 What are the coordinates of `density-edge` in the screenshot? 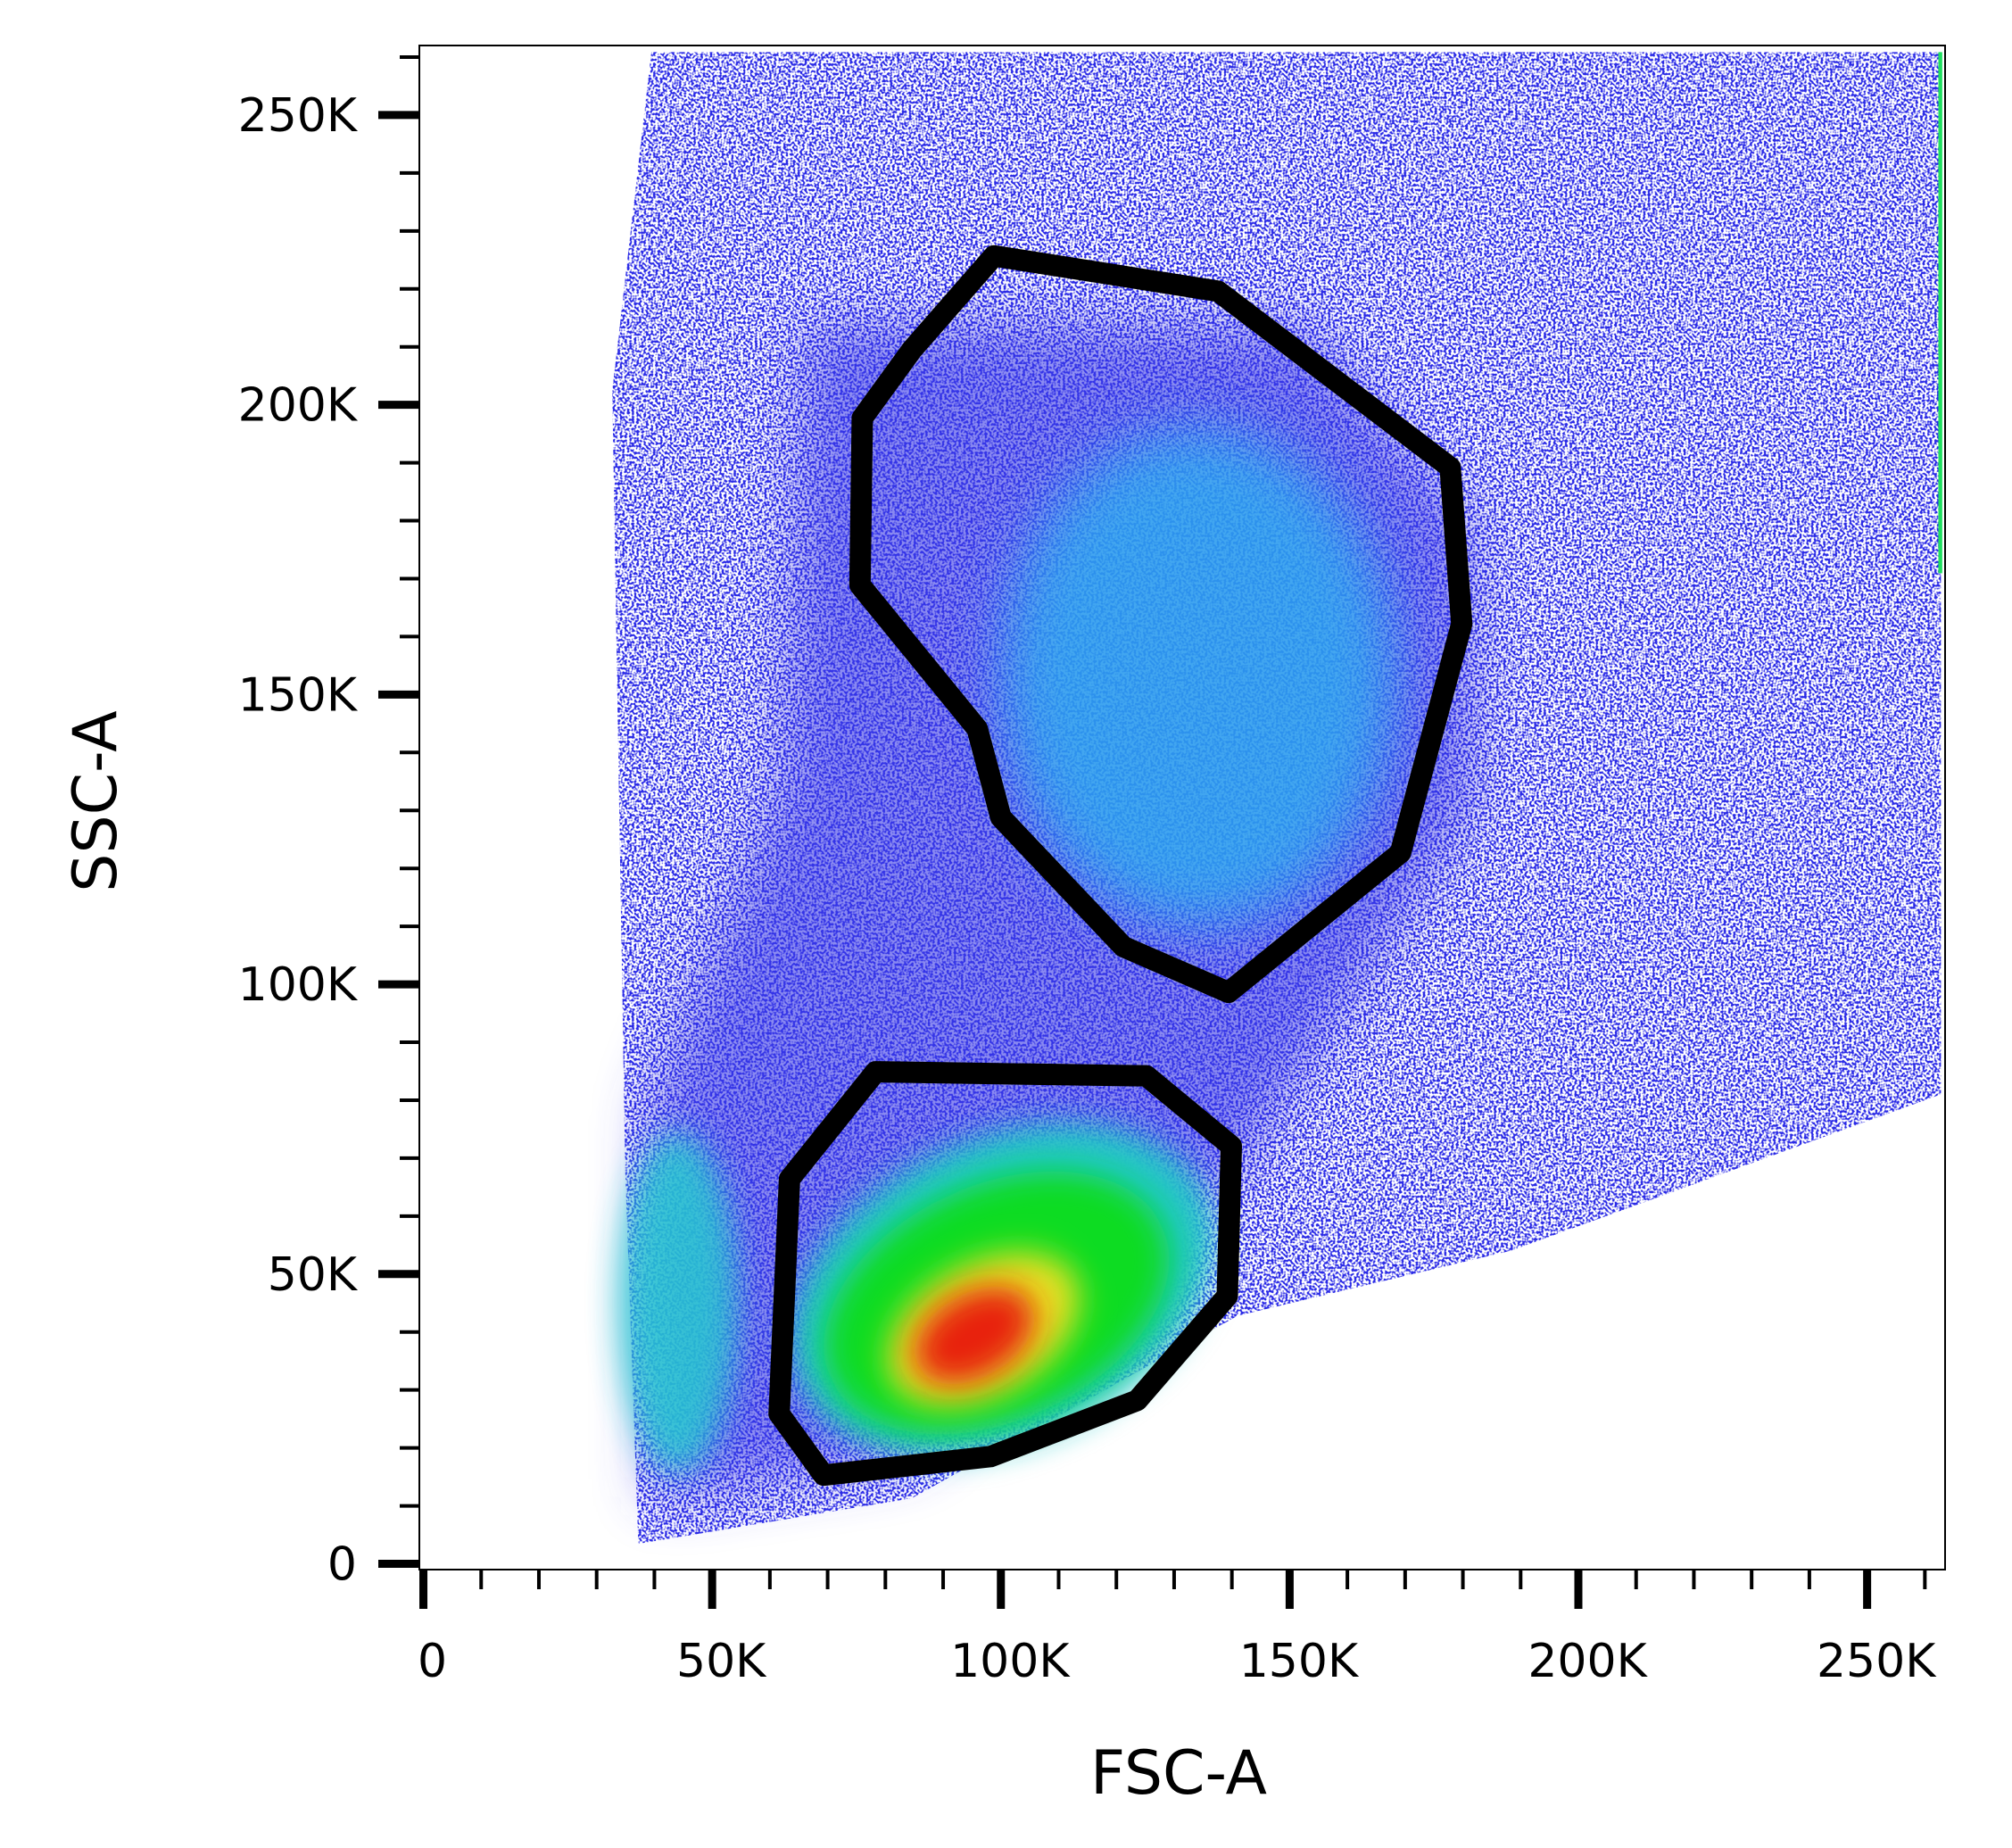 It's located at (1940, 313).